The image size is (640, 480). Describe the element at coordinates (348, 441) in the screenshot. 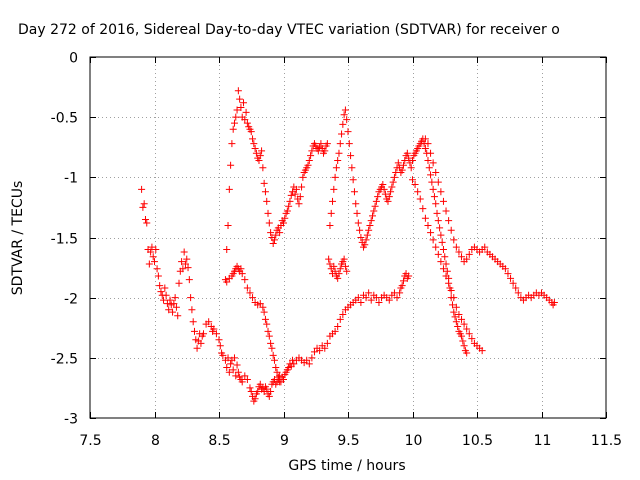

I see `x-tick-label: 9.5` at that location.